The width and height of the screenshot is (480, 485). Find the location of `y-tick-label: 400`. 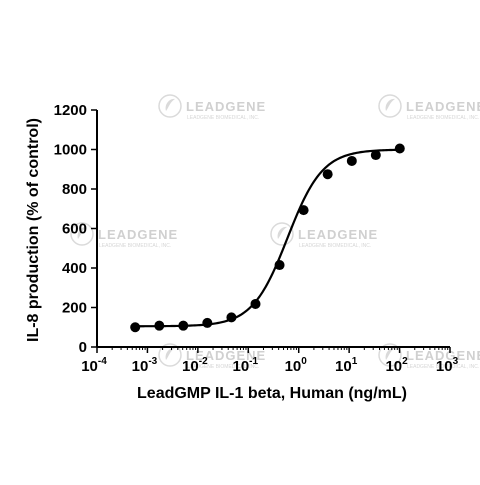

y-tick-label: 400 is located at coordinates (74, 268).